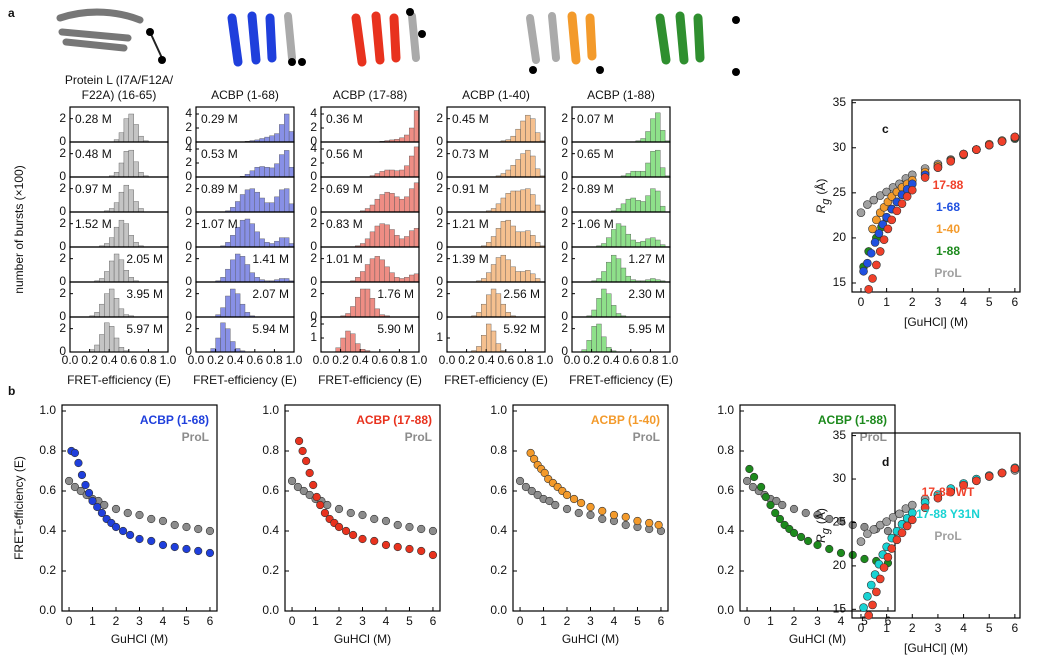 This screenshot has height=655, width=1050. I want to click on x-tick-label: 0.4, so click(235, 360).